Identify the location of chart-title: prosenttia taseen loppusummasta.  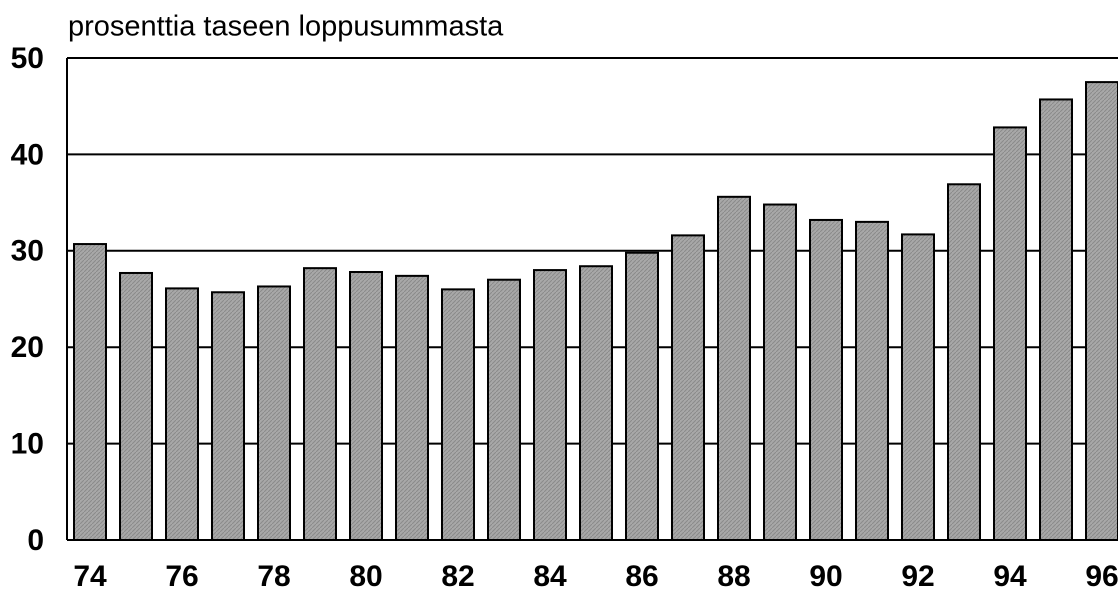
(286, 27).